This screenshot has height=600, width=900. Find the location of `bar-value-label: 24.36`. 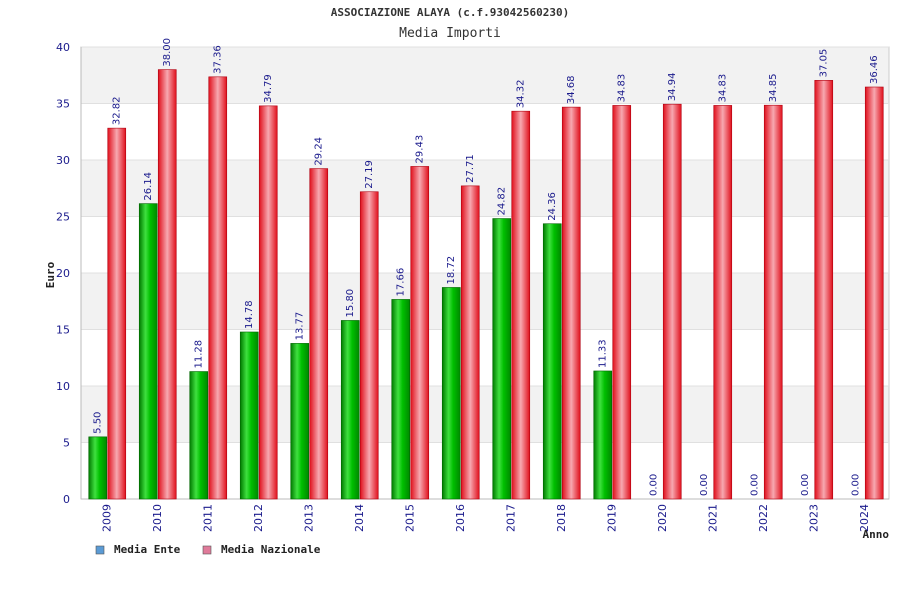

bar-value-label: 24.36 is located at coordinates (552, 206).